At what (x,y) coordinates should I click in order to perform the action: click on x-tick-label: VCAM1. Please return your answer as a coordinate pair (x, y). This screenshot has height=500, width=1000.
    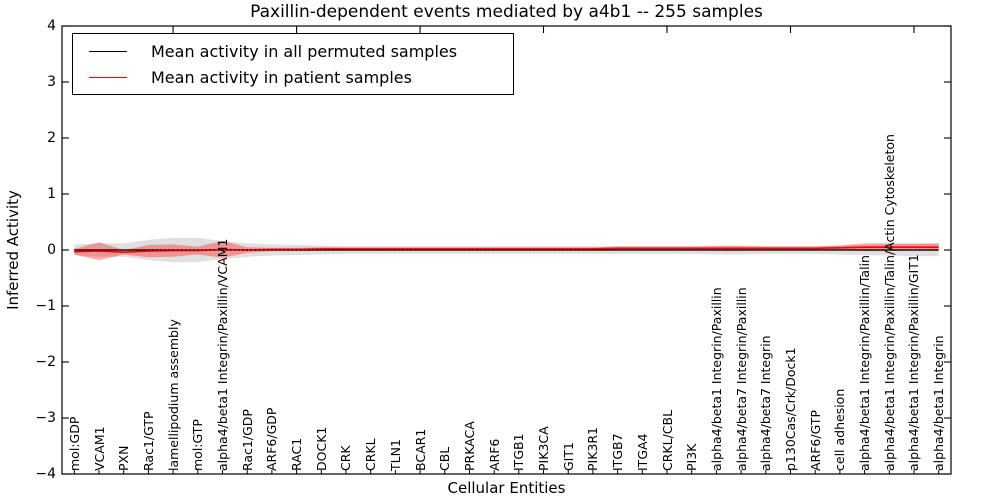
    Looking at the image, I should click on (99, 448).